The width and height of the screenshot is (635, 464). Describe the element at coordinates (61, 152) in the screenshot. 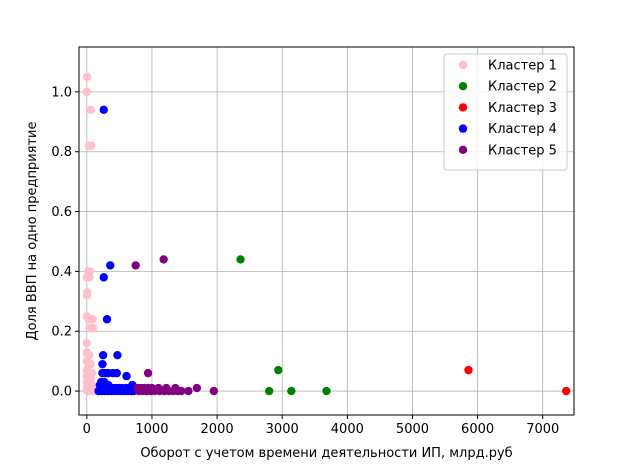

I see `y-tick-label: 0.8` at that location.